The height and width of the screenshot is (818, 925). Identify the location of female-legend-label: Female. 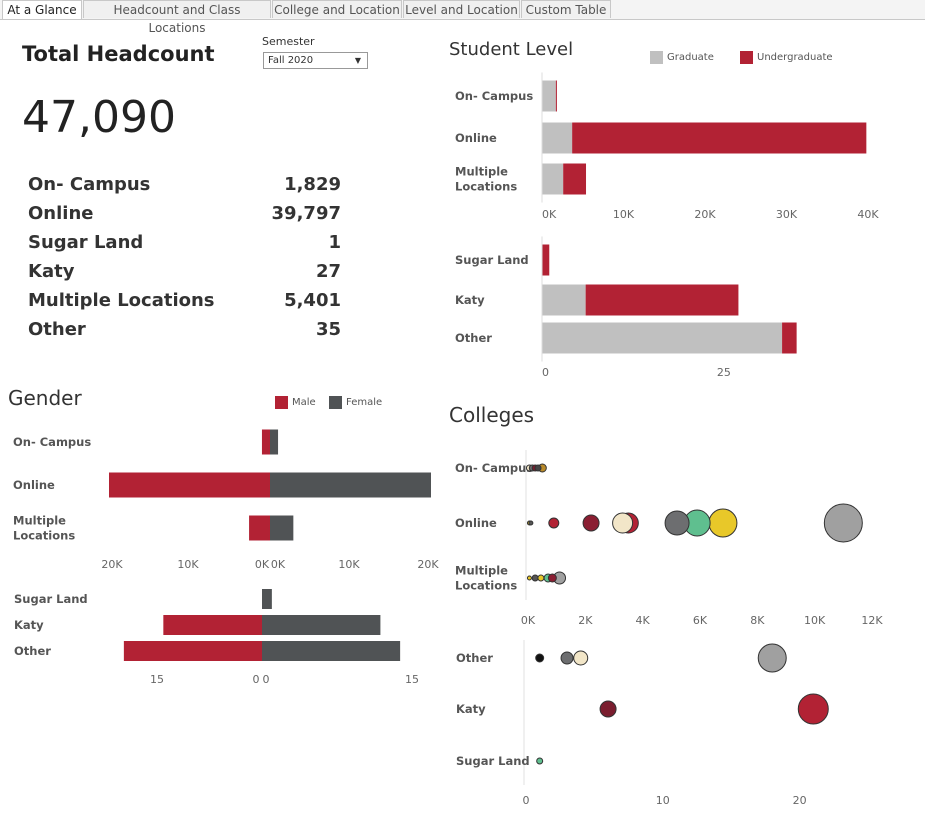
(364, 402).